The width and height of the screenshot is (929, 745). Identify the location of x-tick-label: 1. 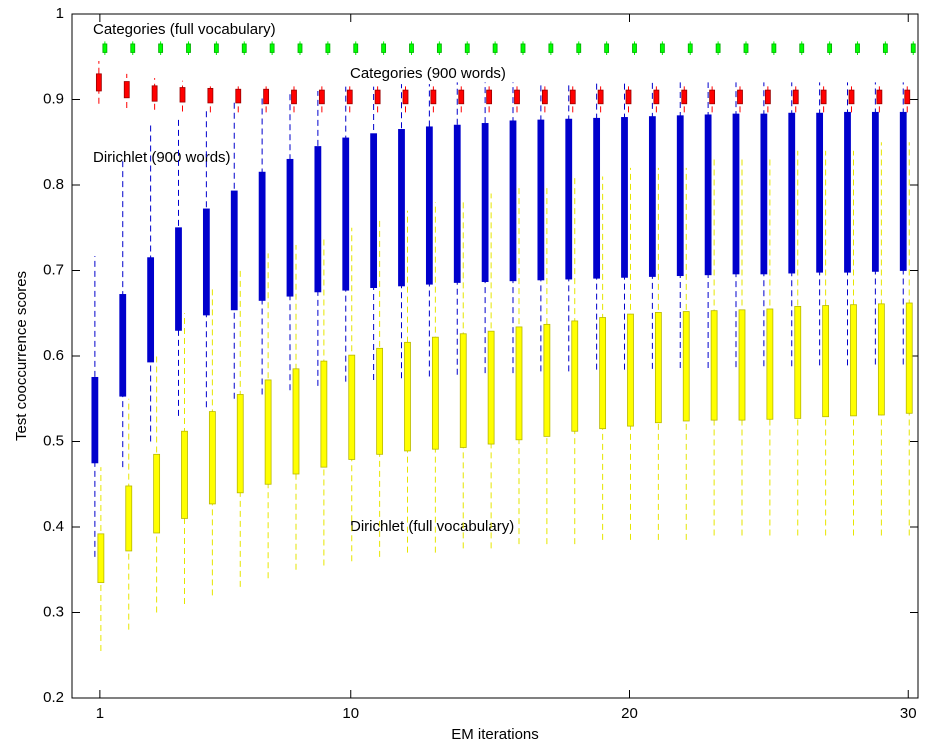
(100, 713).